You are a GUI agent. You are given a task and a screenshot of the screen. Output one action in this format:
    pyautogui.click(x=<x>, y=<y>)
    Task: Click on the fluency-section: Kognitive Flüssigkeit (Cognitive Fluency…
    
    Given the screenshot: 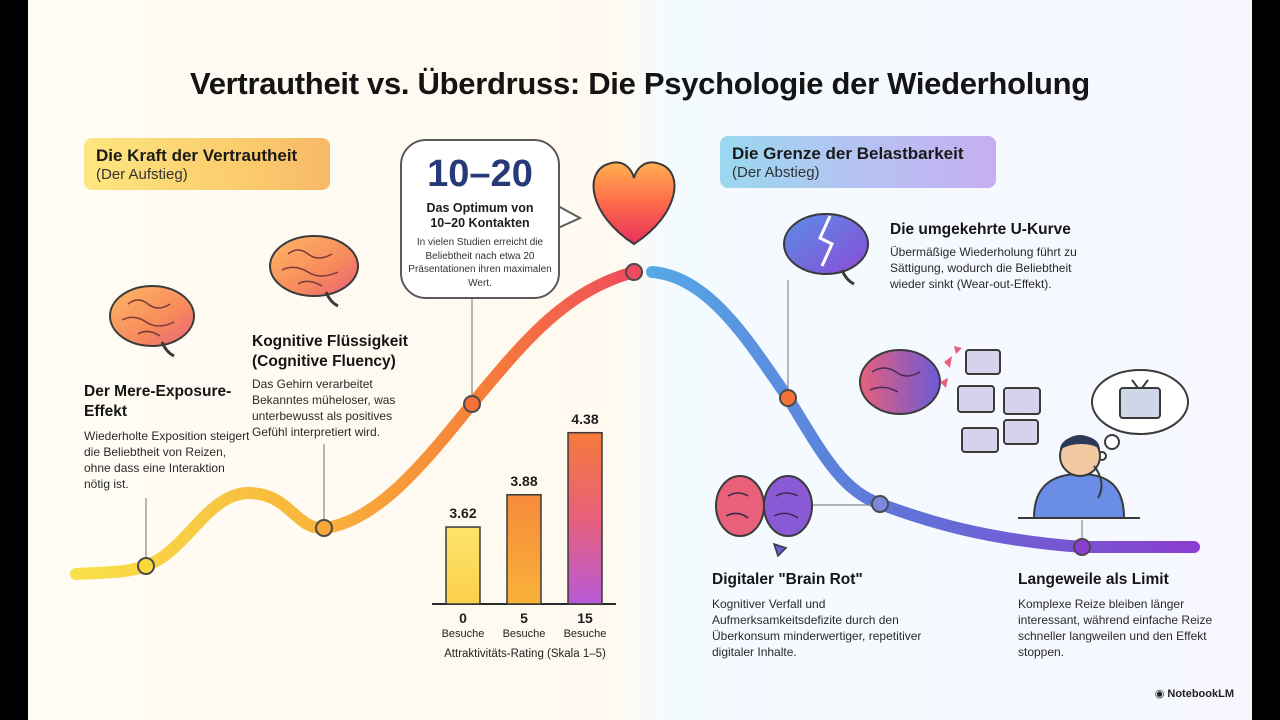 What is the action you would take?
    pyautogui.click(x=336, y=386)
    